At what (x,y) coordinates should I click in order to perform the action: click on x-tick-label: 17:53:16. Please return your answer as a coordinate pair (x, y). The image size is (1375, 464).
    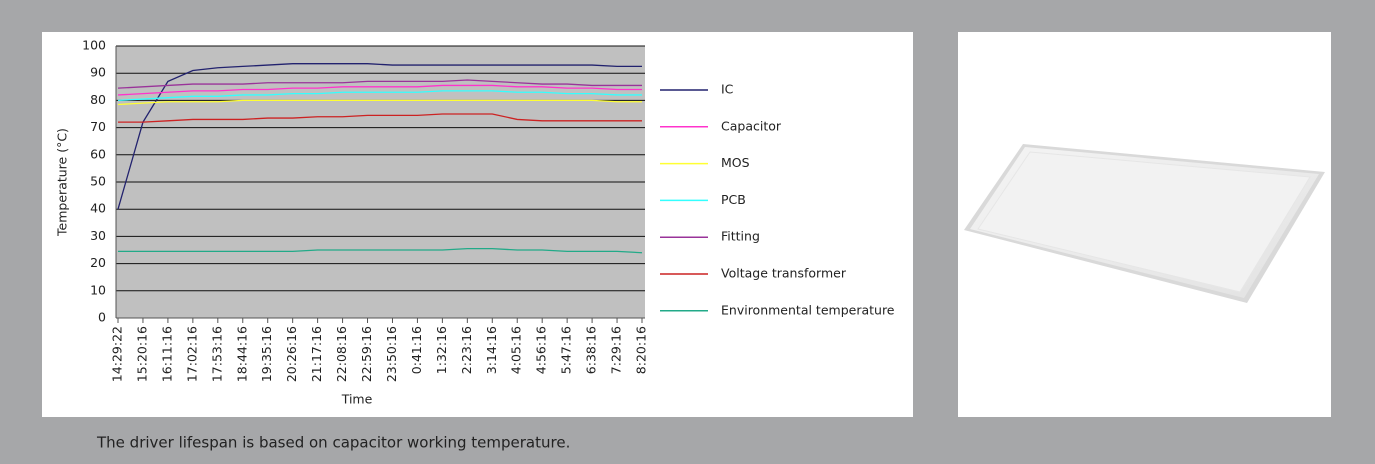
    Looking at the image, I should click on (216, 354).